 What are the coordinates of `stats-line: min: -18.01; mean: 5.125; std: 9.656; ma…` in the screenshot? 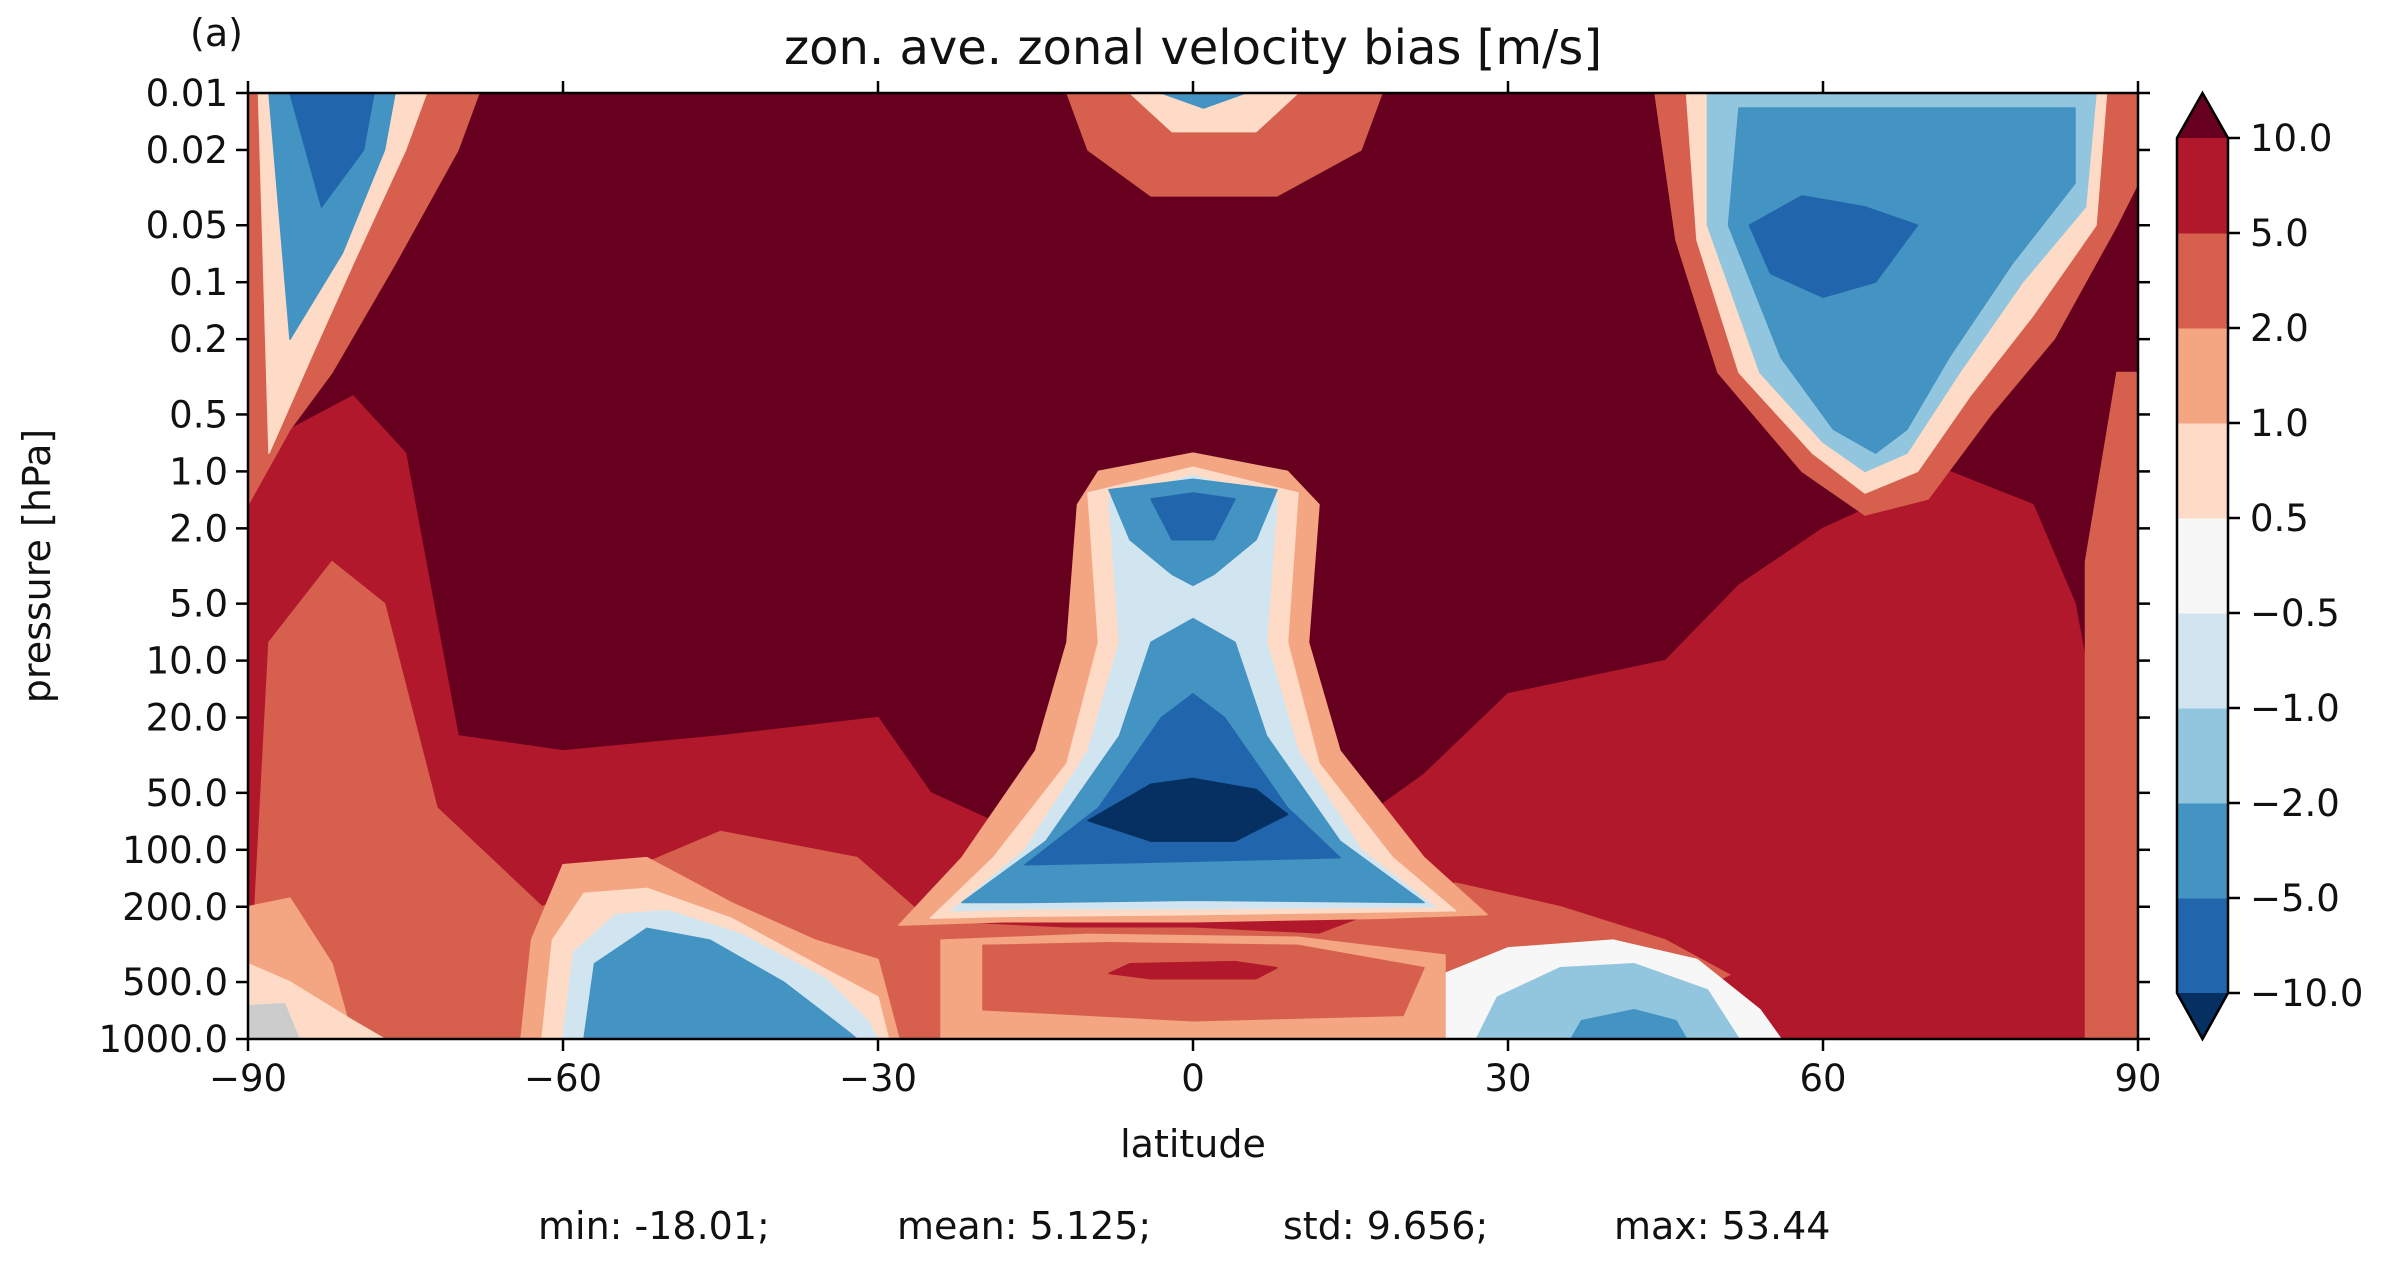 It's located at (1184, 1226).